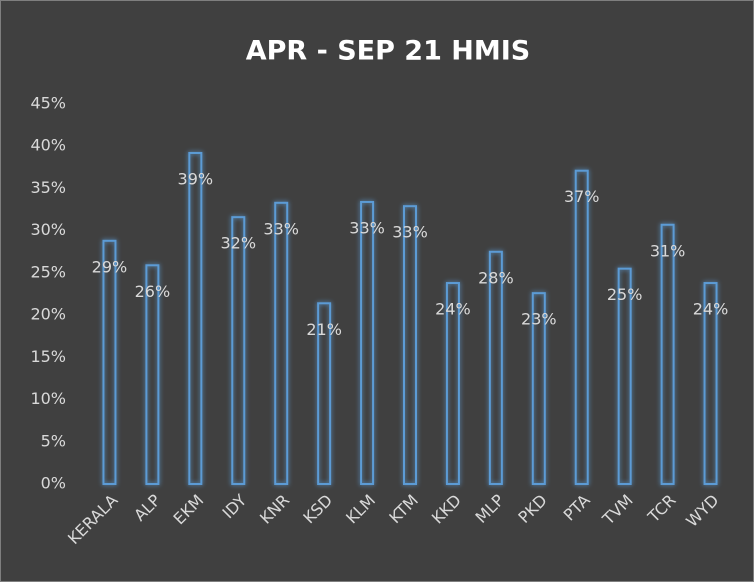  Describe the element at coordinates (388, 51) in the screenshot. I see `chart-title: APR - SEP 21 HMIS` at that location.